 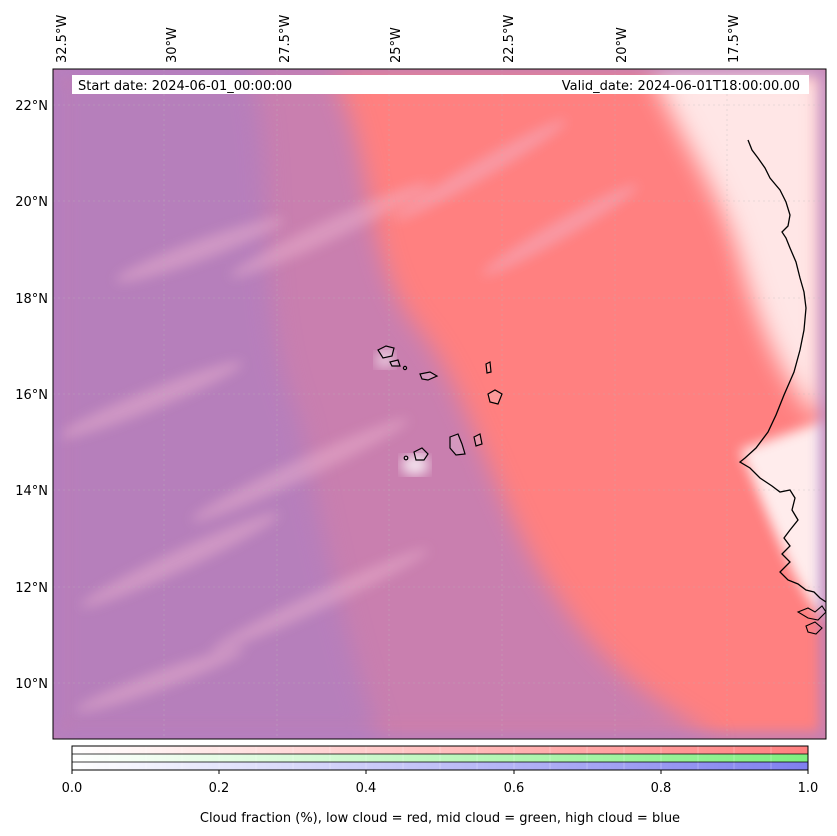 I want to click on colorbar-tick: 0.6, so click(x=514, y=788).